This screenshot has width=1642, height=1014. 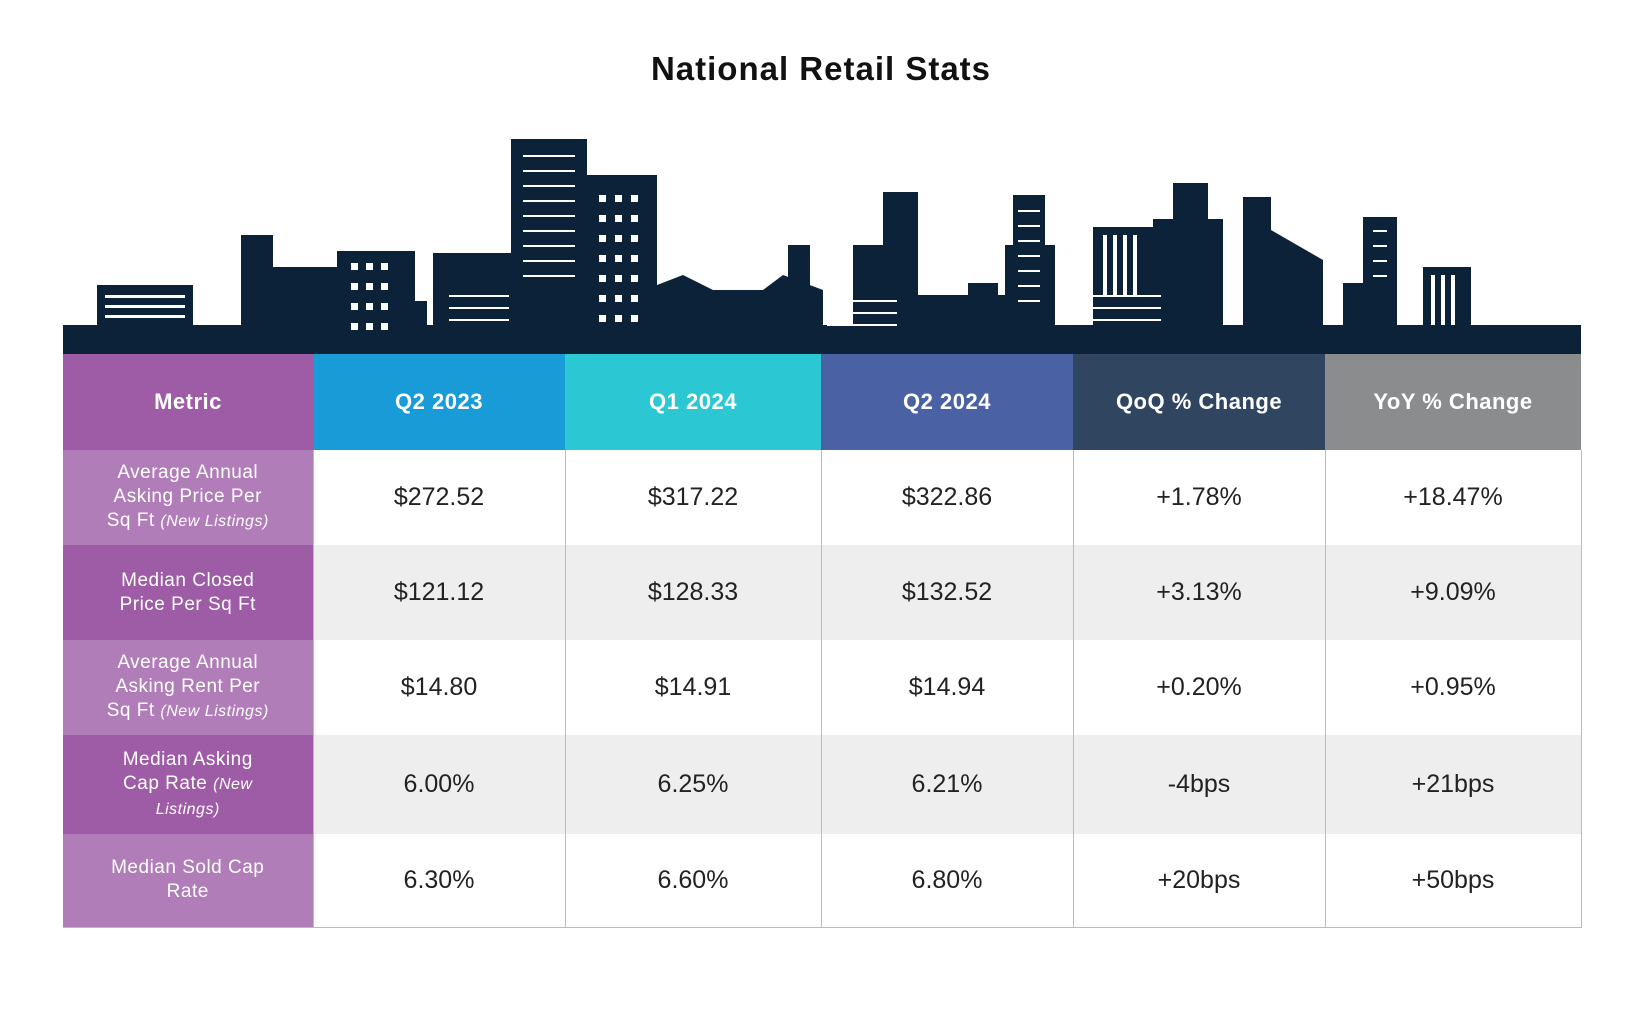 I want to click on value-cell-qoq-change: +1.78%, so click(x=1198, y=497).